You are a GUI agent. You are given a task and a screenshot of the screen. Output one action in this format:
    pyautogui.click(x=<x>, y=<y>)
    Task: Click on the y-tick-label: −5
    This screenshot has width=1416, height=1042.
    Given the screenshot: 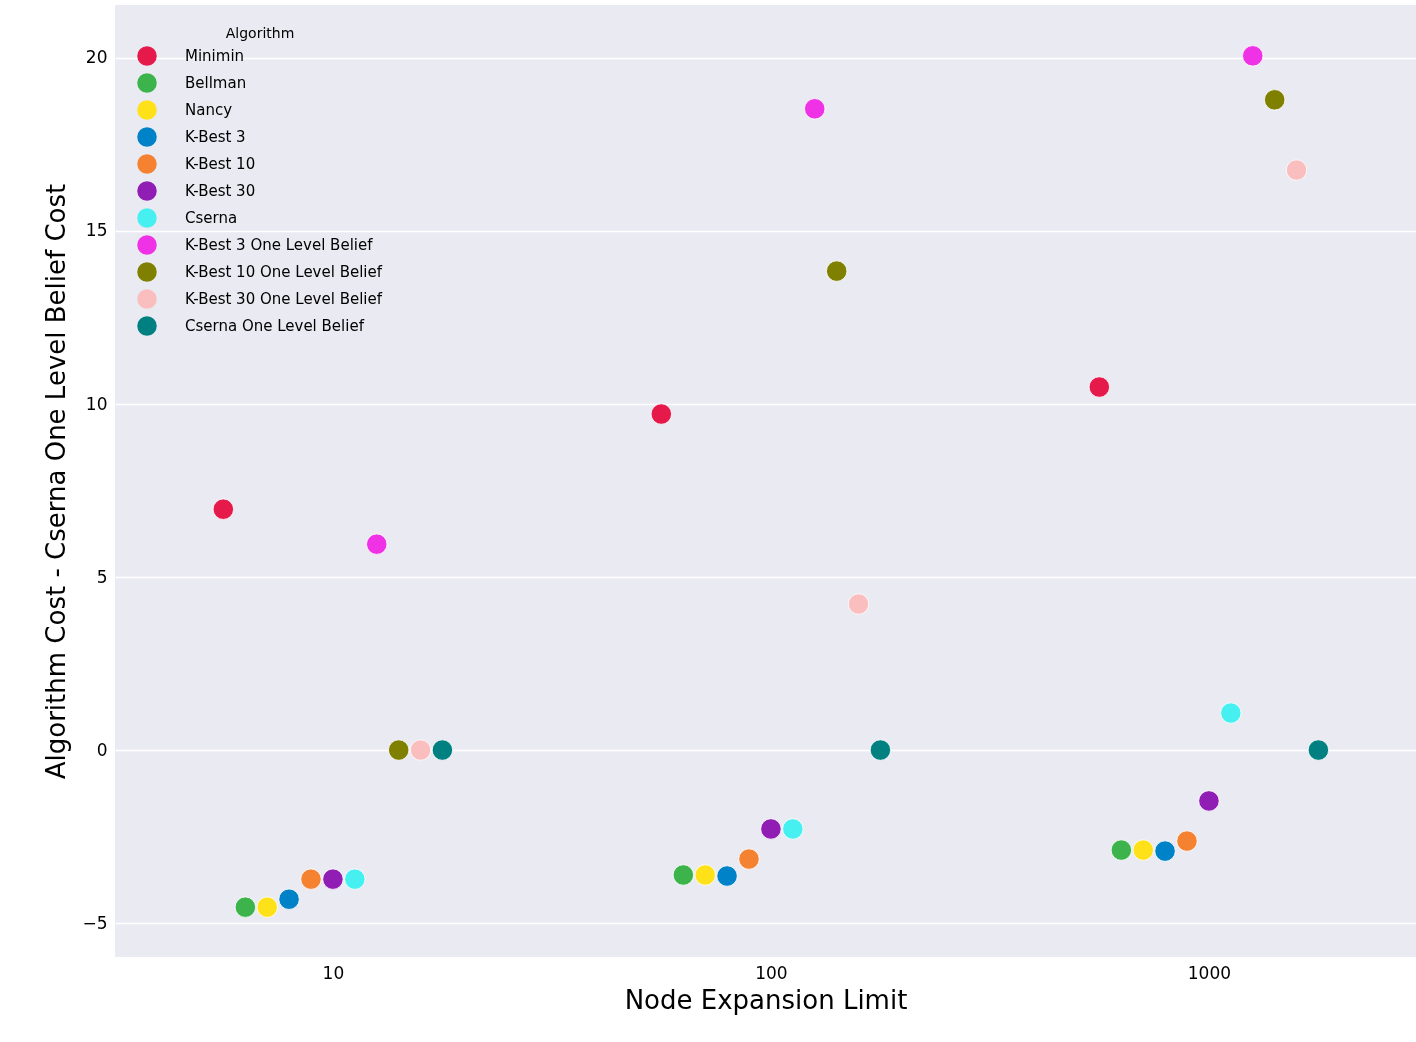 What is the action you would take?
    pyautogui.click(x=95, y=922)
    